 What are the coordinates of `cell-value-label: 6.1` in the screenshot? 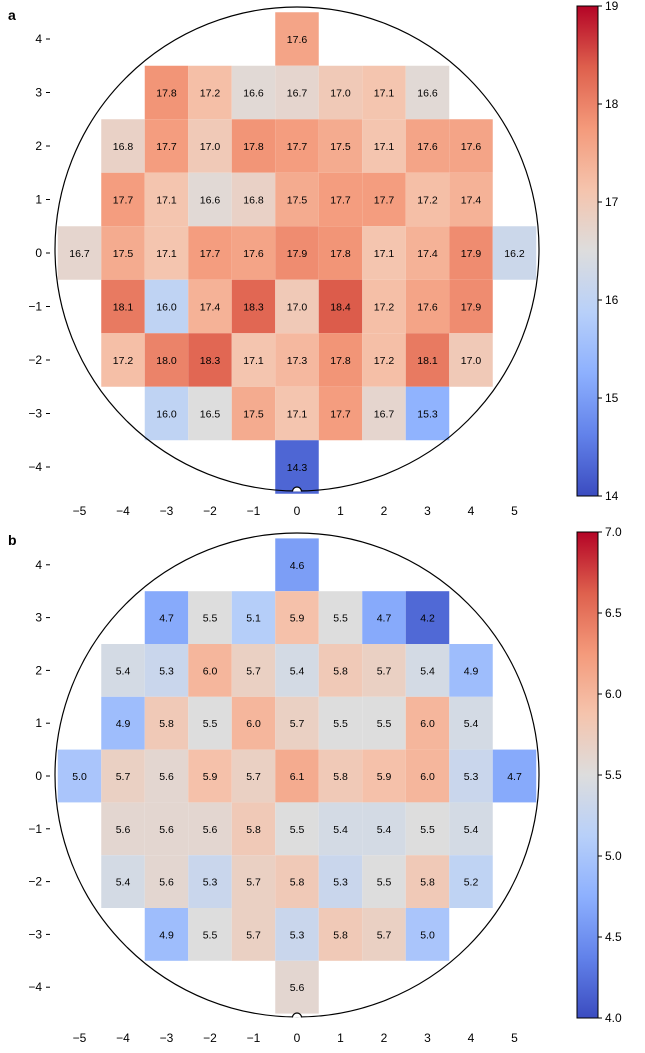 It's located at (297, 777).